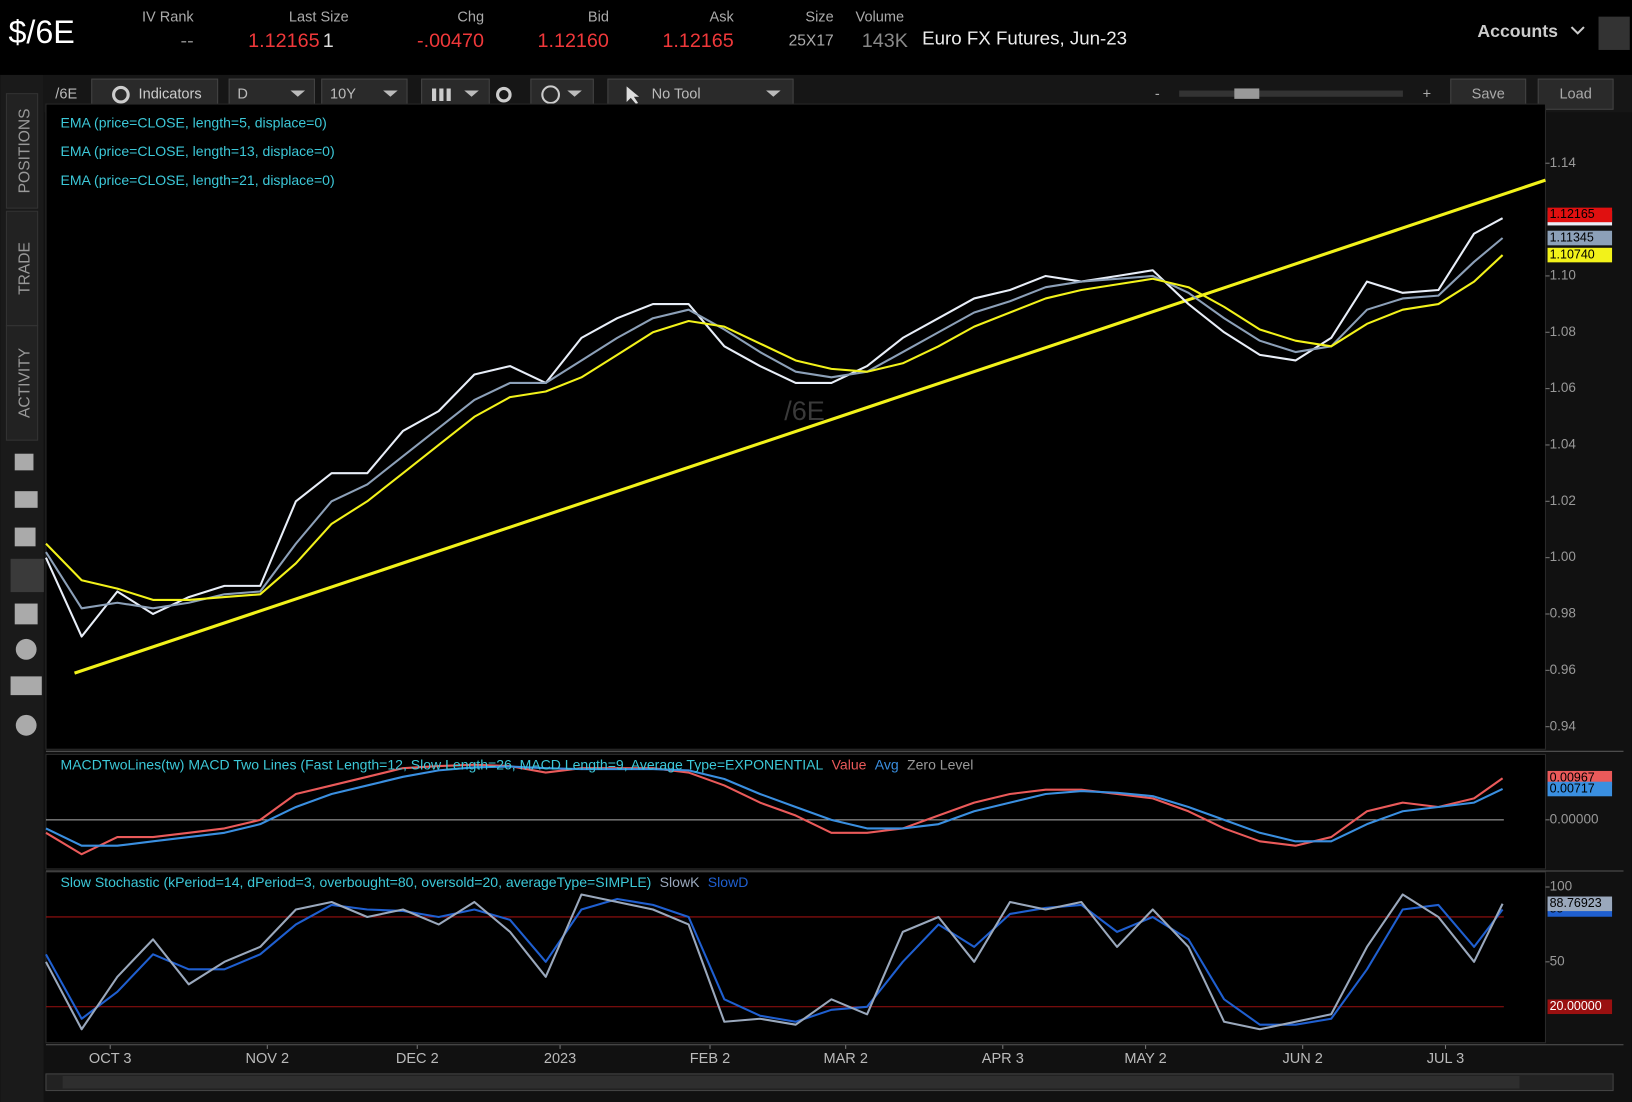 The image size is (1632, 1102). What do you see at coordinates (1302, 1059) in the screenshot?
I see `x-tick-label: JUN 2` at bounding box center [1302, 1059].